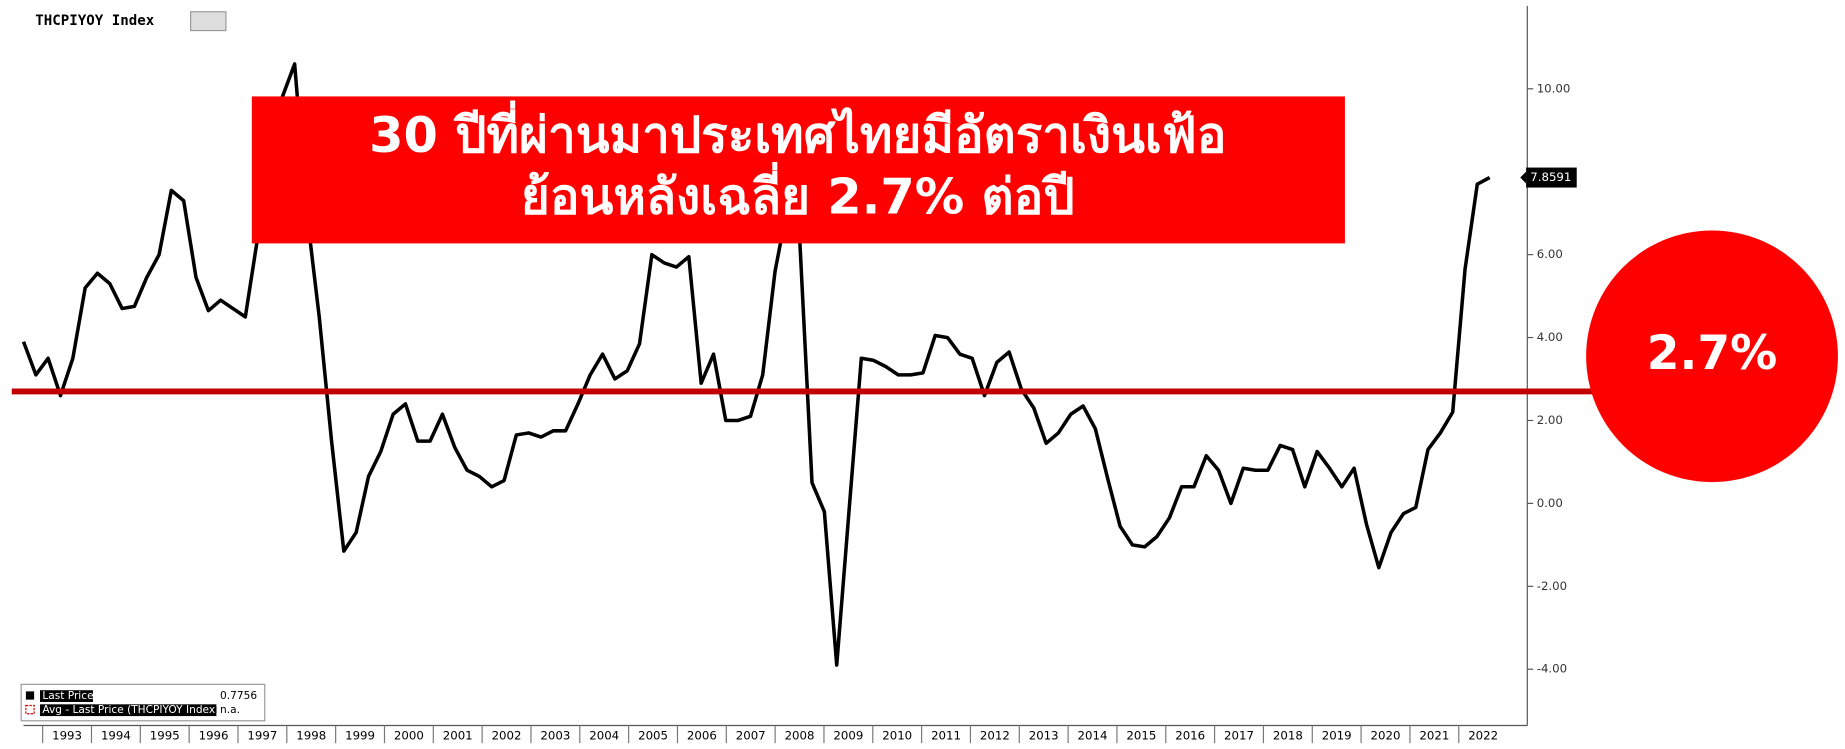 This screenshot has width=1845, height=749. Describe the element at coordinates (165, 736) in the screenshot. I see `x-tick-label: 1995` at that location.